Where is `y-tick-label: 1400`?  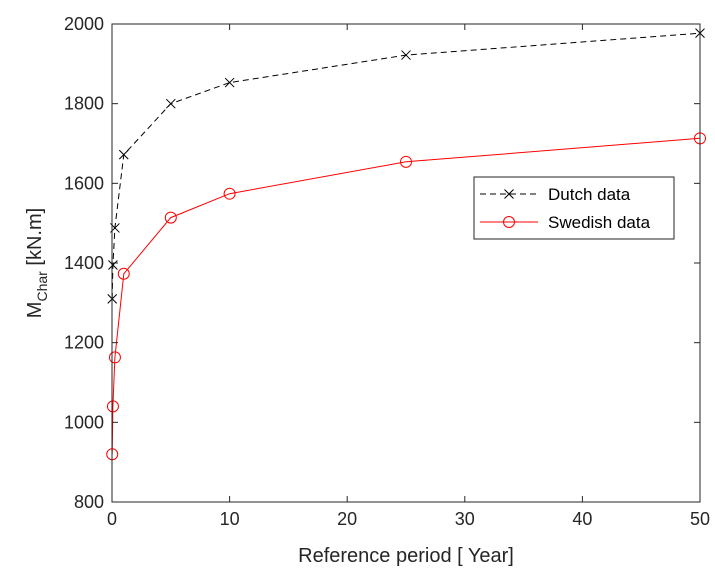
y-tick-label: 1400 is located at coordinates (84, 263).